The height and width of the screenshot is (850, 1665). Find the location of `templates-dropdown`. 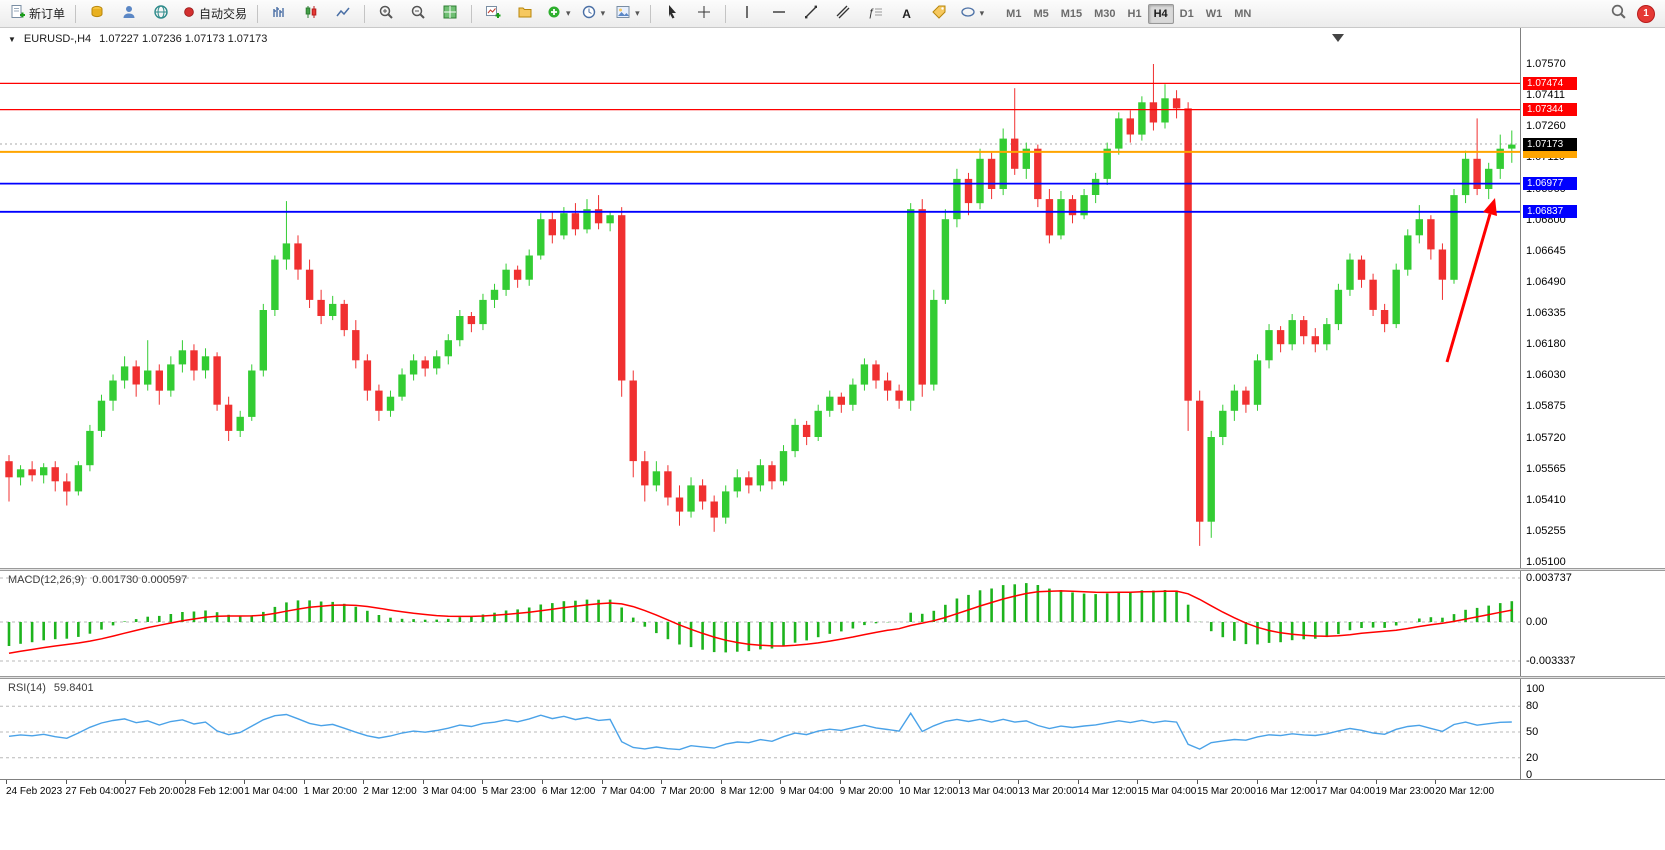

templates-dropdown is located at coordinates (627, 14).